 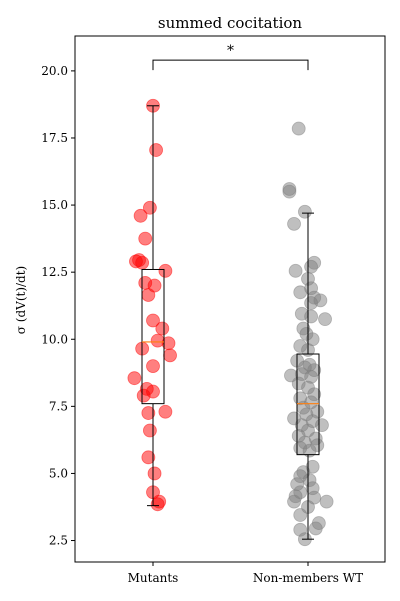 I want to click on y-axis-label: σ (dV(t)/dt), so click(x=21, y=300).